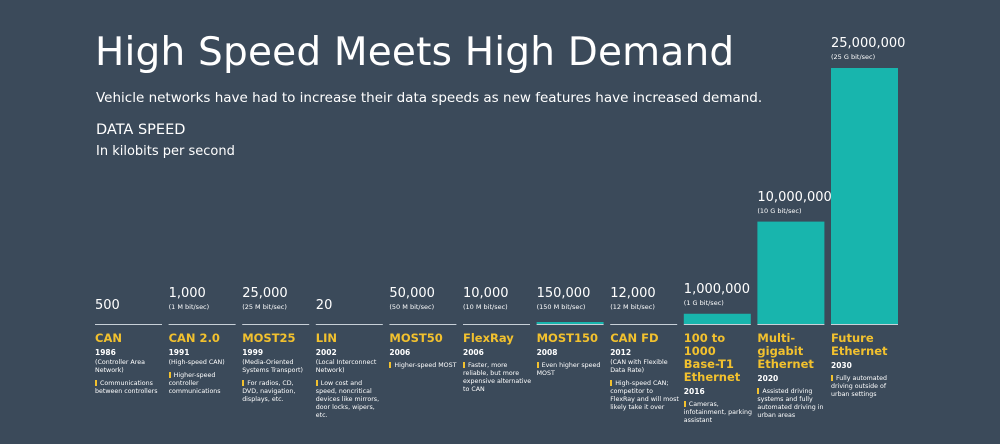 The height and width of the screenshot is (444, 1000). I want to click on category-fullname: (Local Interconnect Network), so click(346, 366).